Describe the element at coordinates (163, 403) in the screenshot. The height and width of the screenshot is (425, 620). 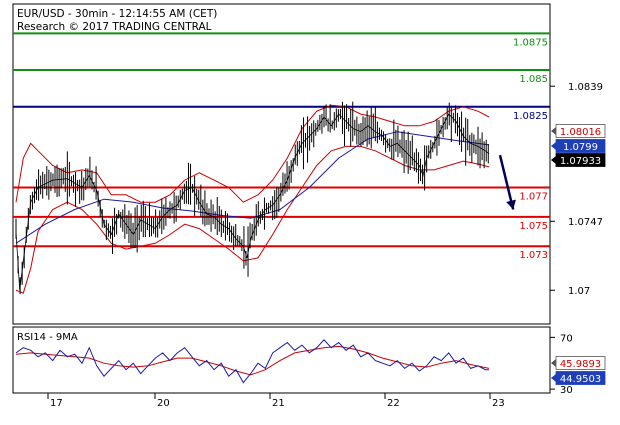
I see `time-tick-label: 20` at that location.